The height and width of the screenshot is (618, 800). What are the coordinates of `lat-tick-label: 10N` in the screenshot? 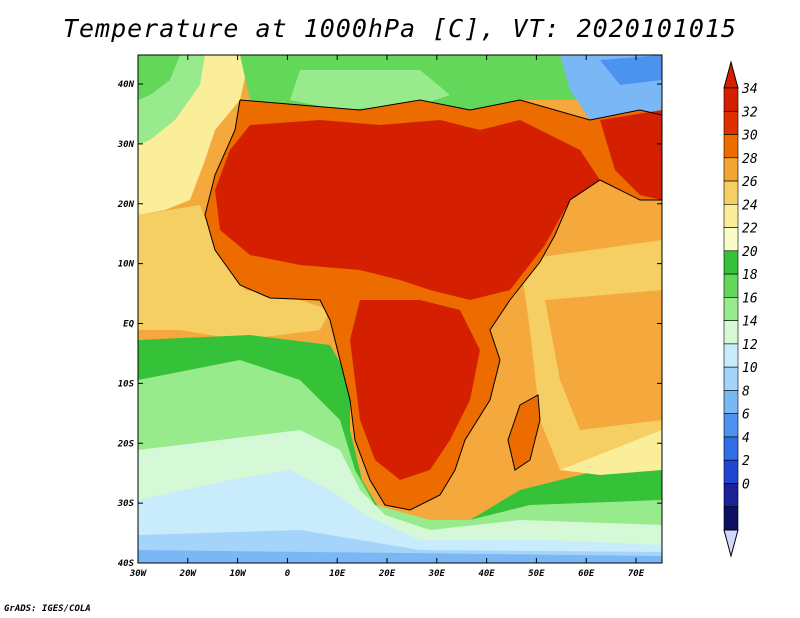 It's located at (126, 265).